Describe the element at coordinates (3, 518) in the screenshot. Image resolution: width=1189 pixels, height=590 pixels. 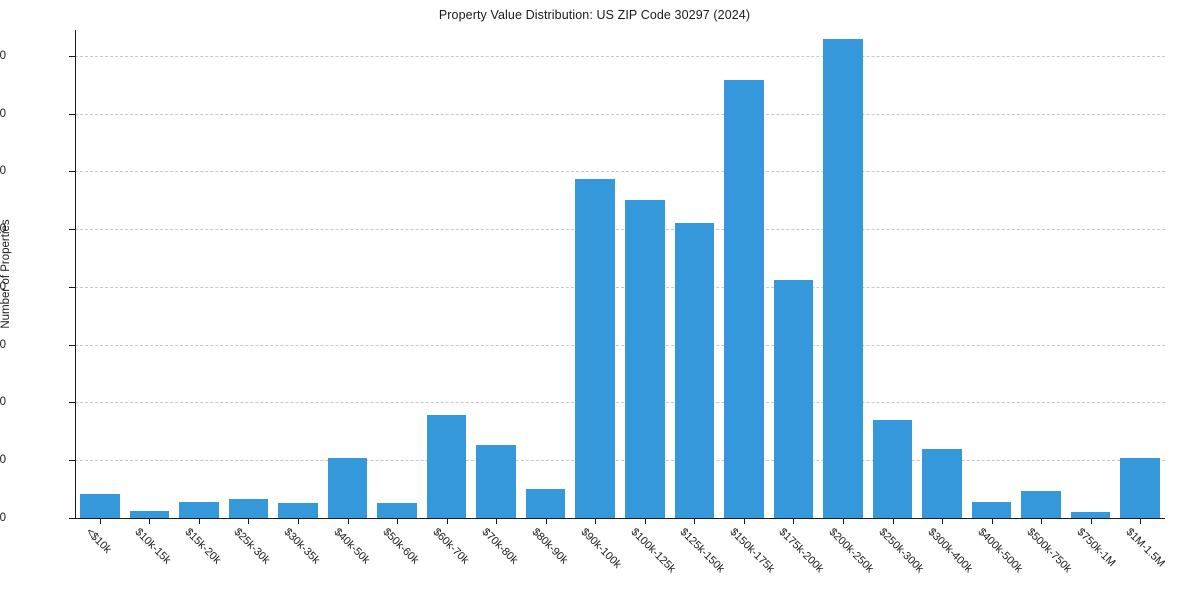
I see `y-tick-label: 0` at that location.